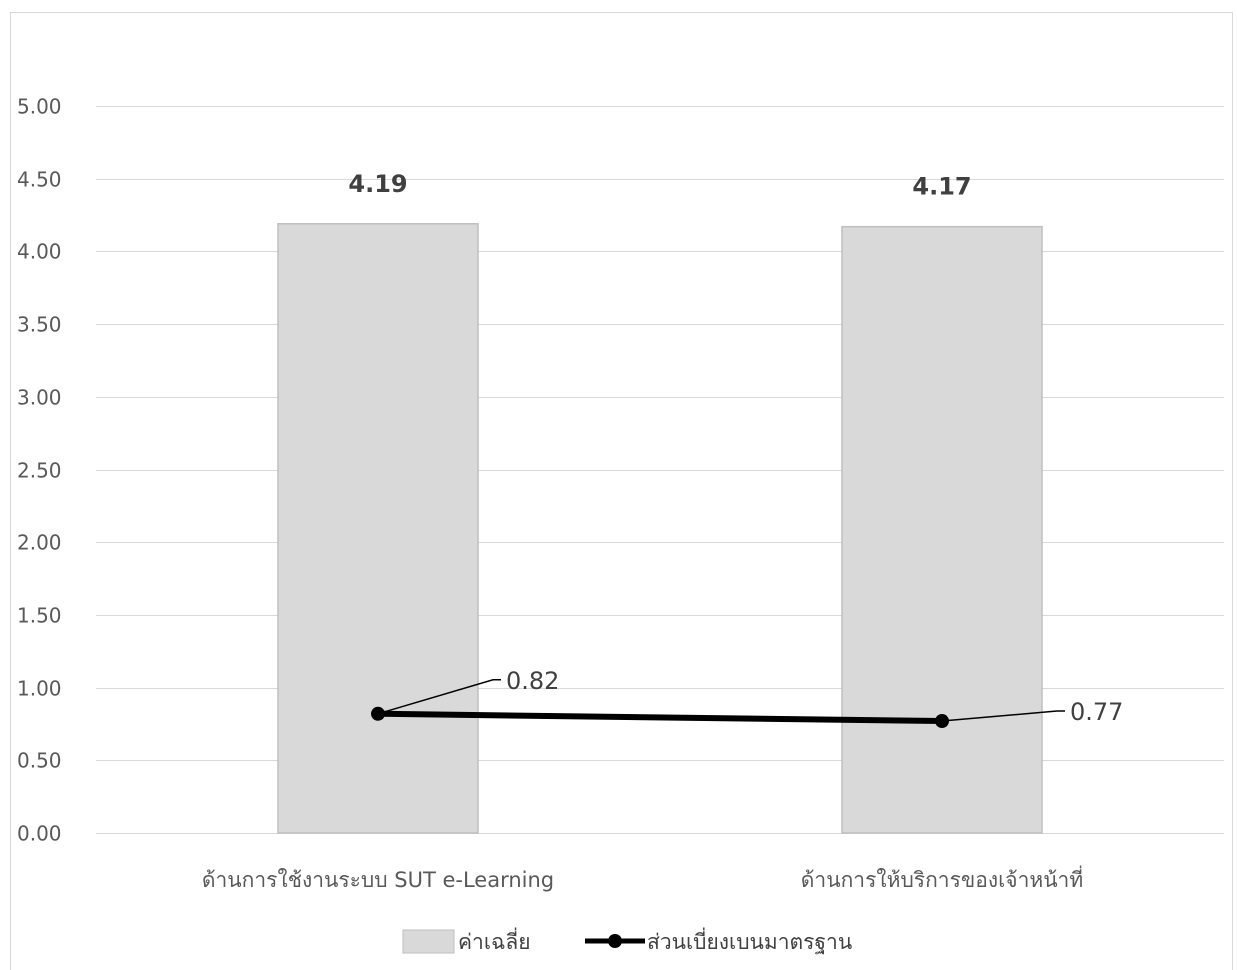  What do you see at coordinates (39, 761) in the screenshot?
I see `y-tick-label: 0.50` at bounding box center [39, 761].